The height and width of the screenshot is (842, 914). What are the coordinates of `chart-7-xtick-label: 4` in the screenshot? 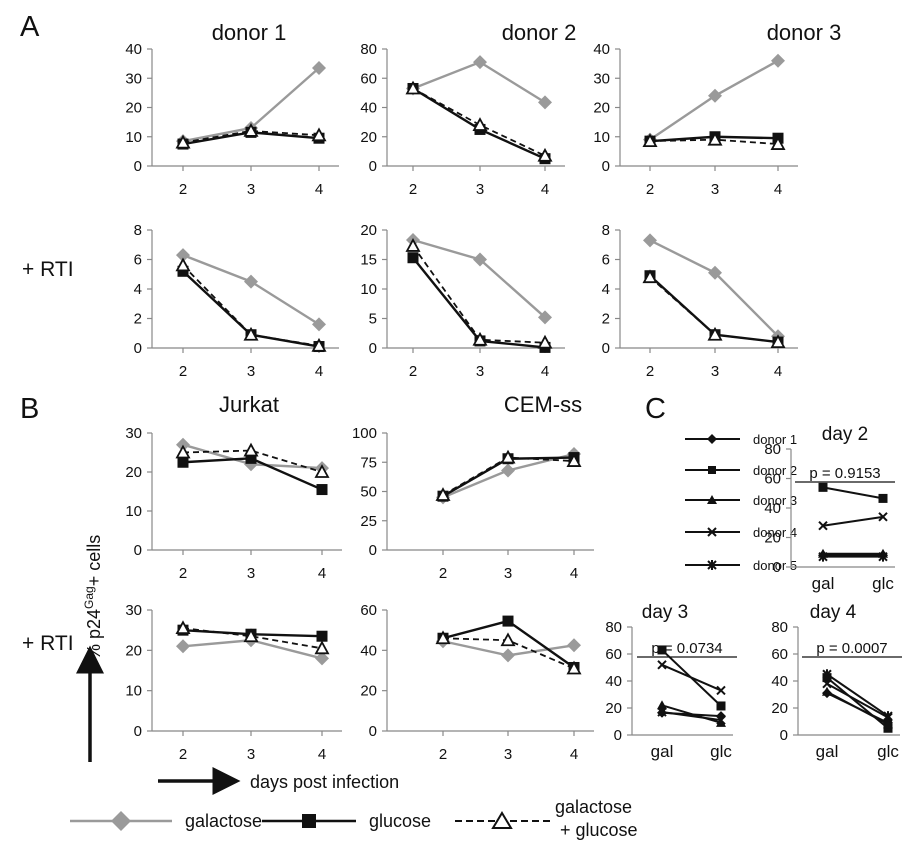 It's located at (322, 573).